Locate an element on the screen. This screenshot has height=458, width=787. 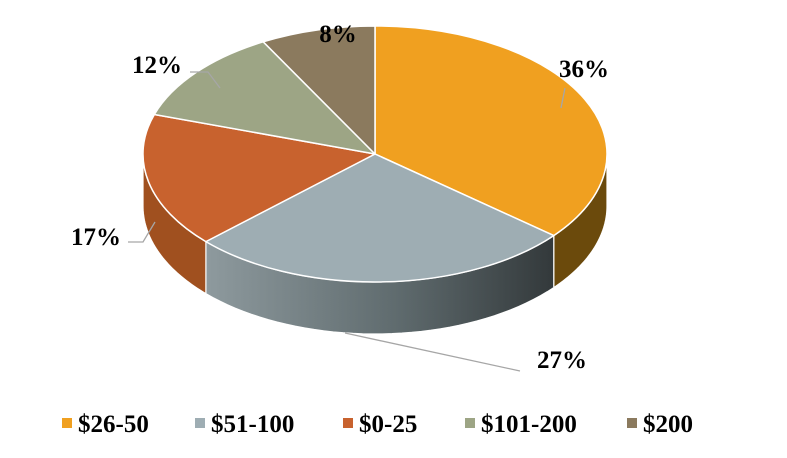
legend-item-4: $200 is located at coordinates (660, 424).